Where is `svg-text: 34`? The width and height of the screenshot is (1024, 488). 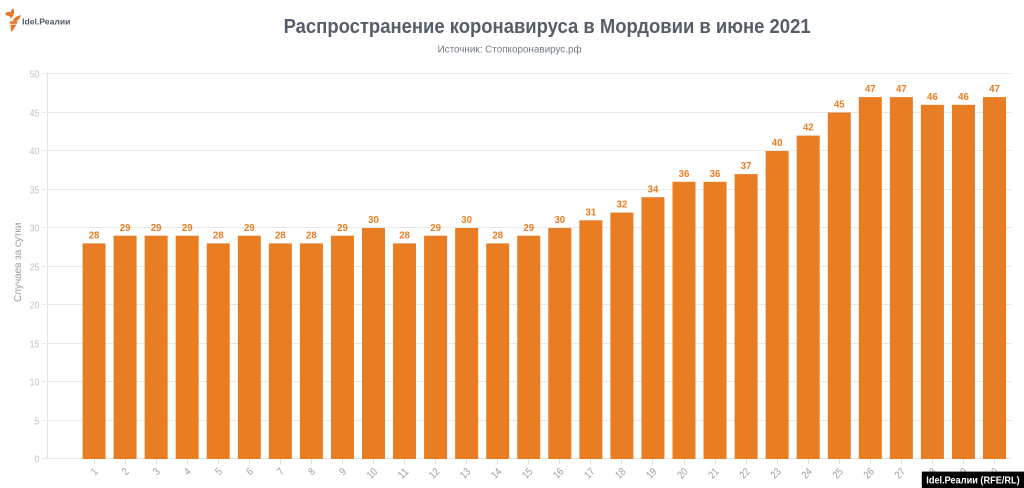 svg-text: 34 is located at coordinates (653, 189).